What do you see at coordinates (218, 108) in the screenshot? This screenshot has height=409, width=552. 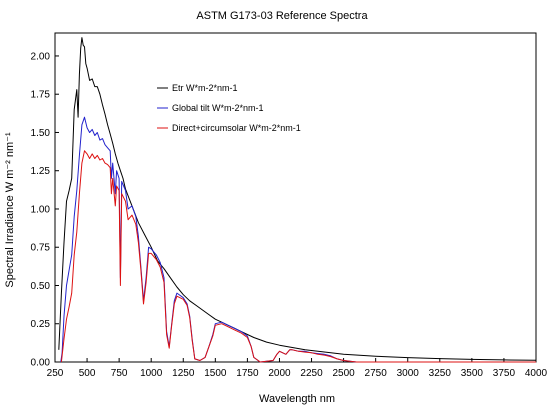 I see `legend-label-global-tilt: Global tilt W*m-2*nm-1` at bounding box center [218, 108].